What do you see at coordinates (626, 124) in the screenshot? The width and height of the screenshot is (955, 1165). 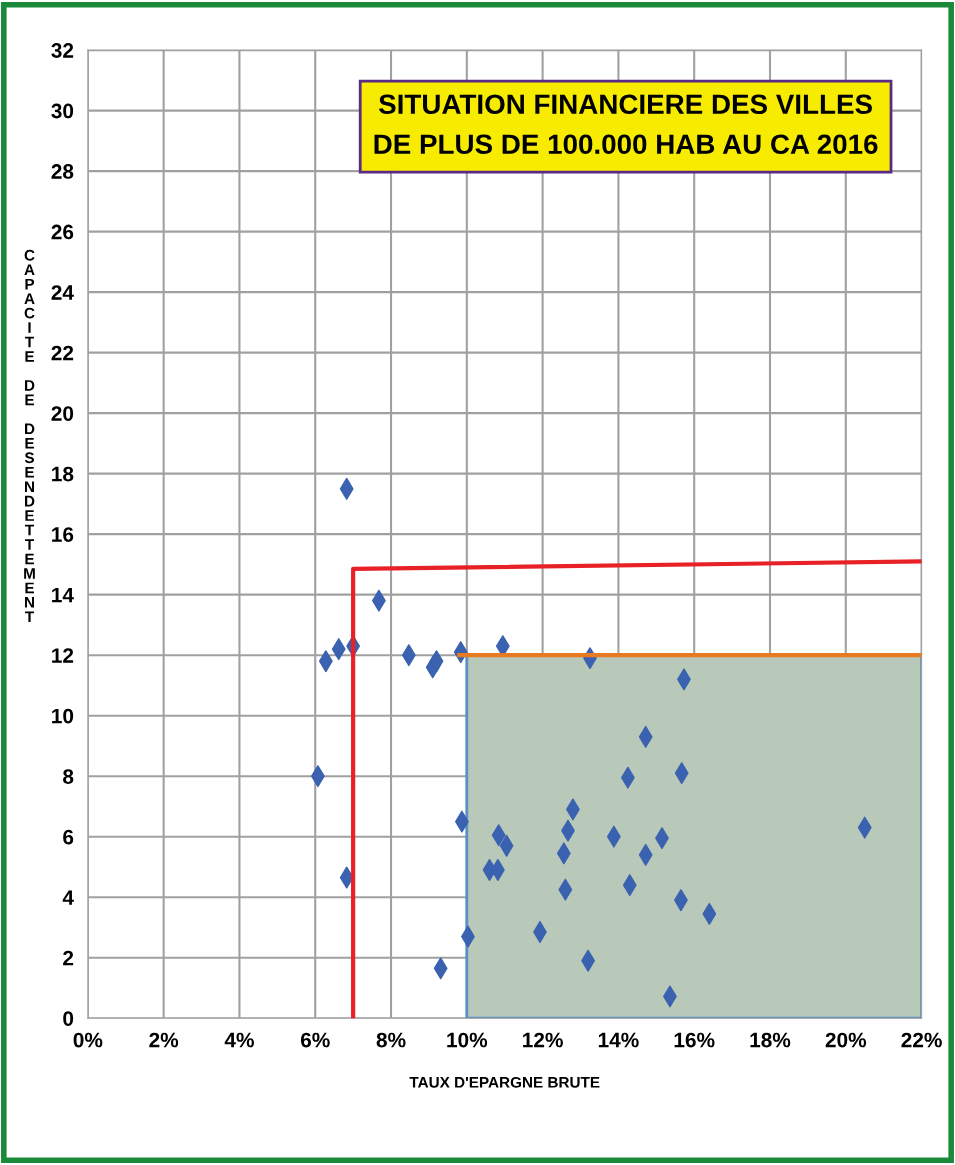 I see `text: SITUATION FINANCIERE DES VILLES DE PLUS DE 100.000 HAB AU CA 2016` at bounding box center [626, 124].